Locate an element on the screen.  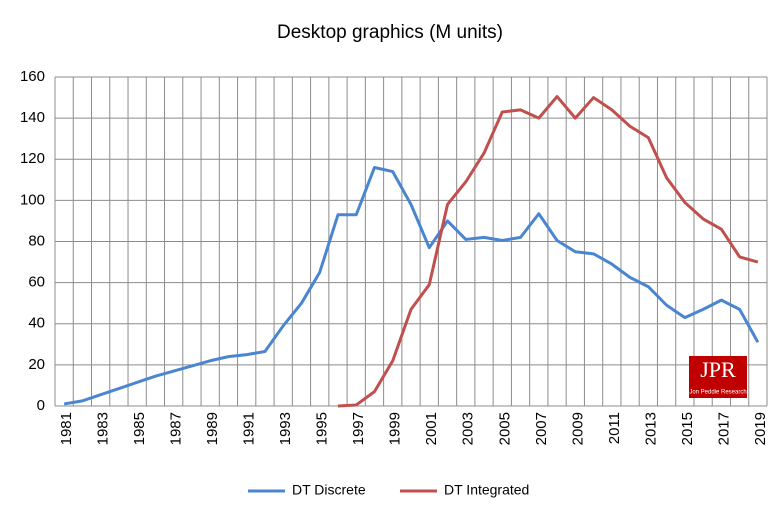
x-tick-label: 1989 is located at coordinates (212, 428).